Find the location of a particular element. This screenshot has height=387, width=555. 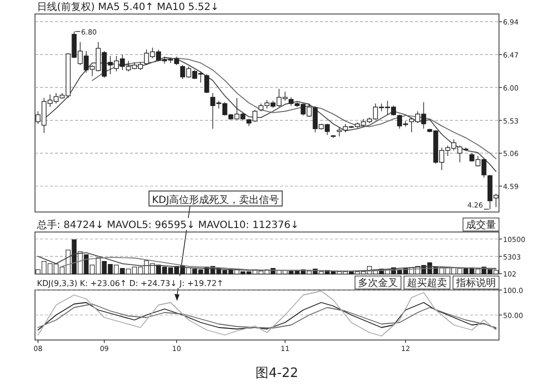

caption: 图4-22 is located at coordinates (277, 373).